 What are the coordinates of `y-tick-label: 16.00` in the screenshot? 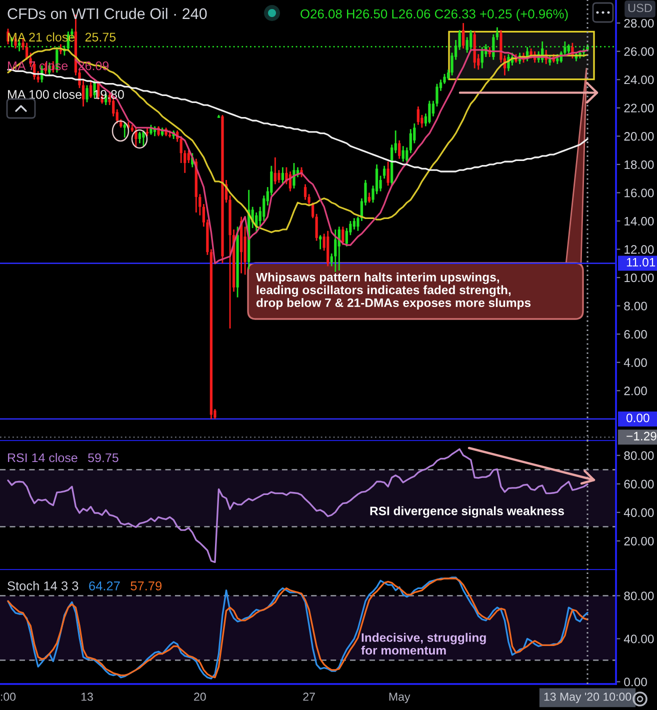 It's located at (639, 193).